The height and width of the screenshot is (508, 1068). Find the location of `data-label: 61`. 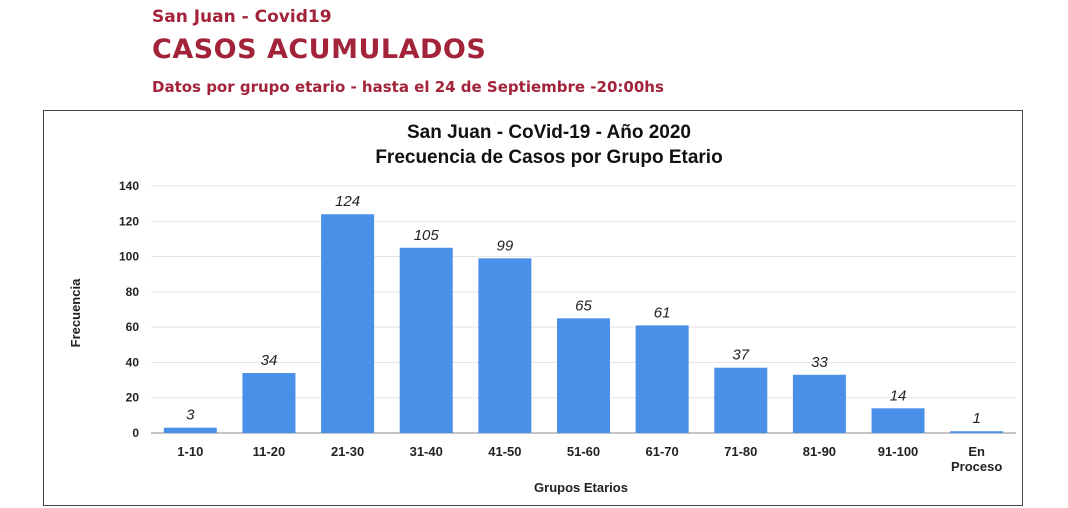

data-label: 61 is located at coordinates (662, 312).